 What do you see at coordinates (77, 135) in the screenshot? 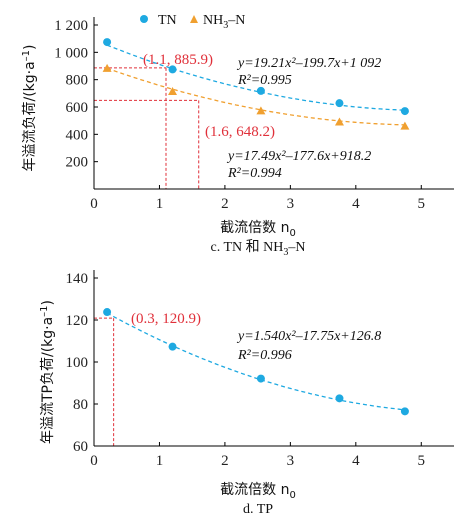
I see `y-tick-label: 400` at bounding box center [77, 135].